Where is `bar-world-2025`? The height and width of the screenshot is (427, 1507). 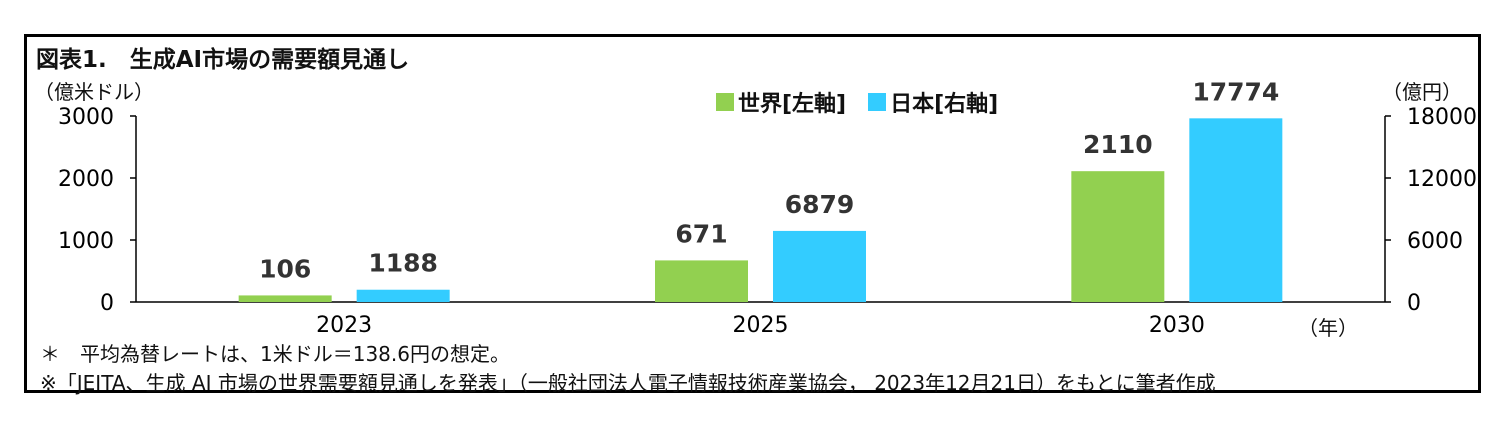 bar-world-2025 is located at coordinates (701, 281).